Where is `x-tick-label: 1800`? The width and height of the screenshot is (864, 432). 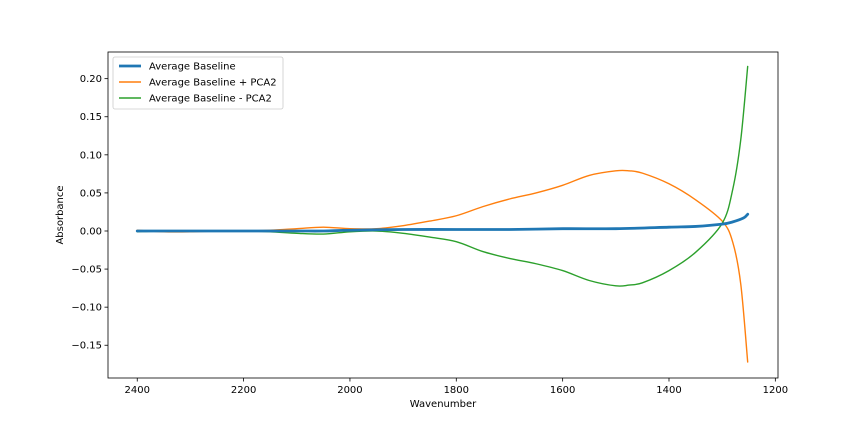
x-tick-label: 1800 is located at coordinates (456, 390).